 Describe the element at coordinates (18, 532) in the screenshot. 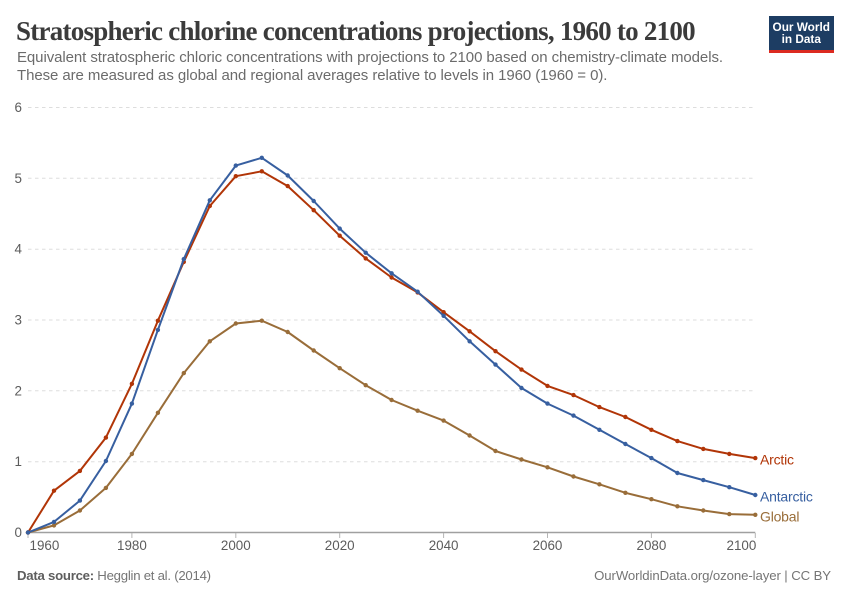

I see `svg-text: 0` at that location.